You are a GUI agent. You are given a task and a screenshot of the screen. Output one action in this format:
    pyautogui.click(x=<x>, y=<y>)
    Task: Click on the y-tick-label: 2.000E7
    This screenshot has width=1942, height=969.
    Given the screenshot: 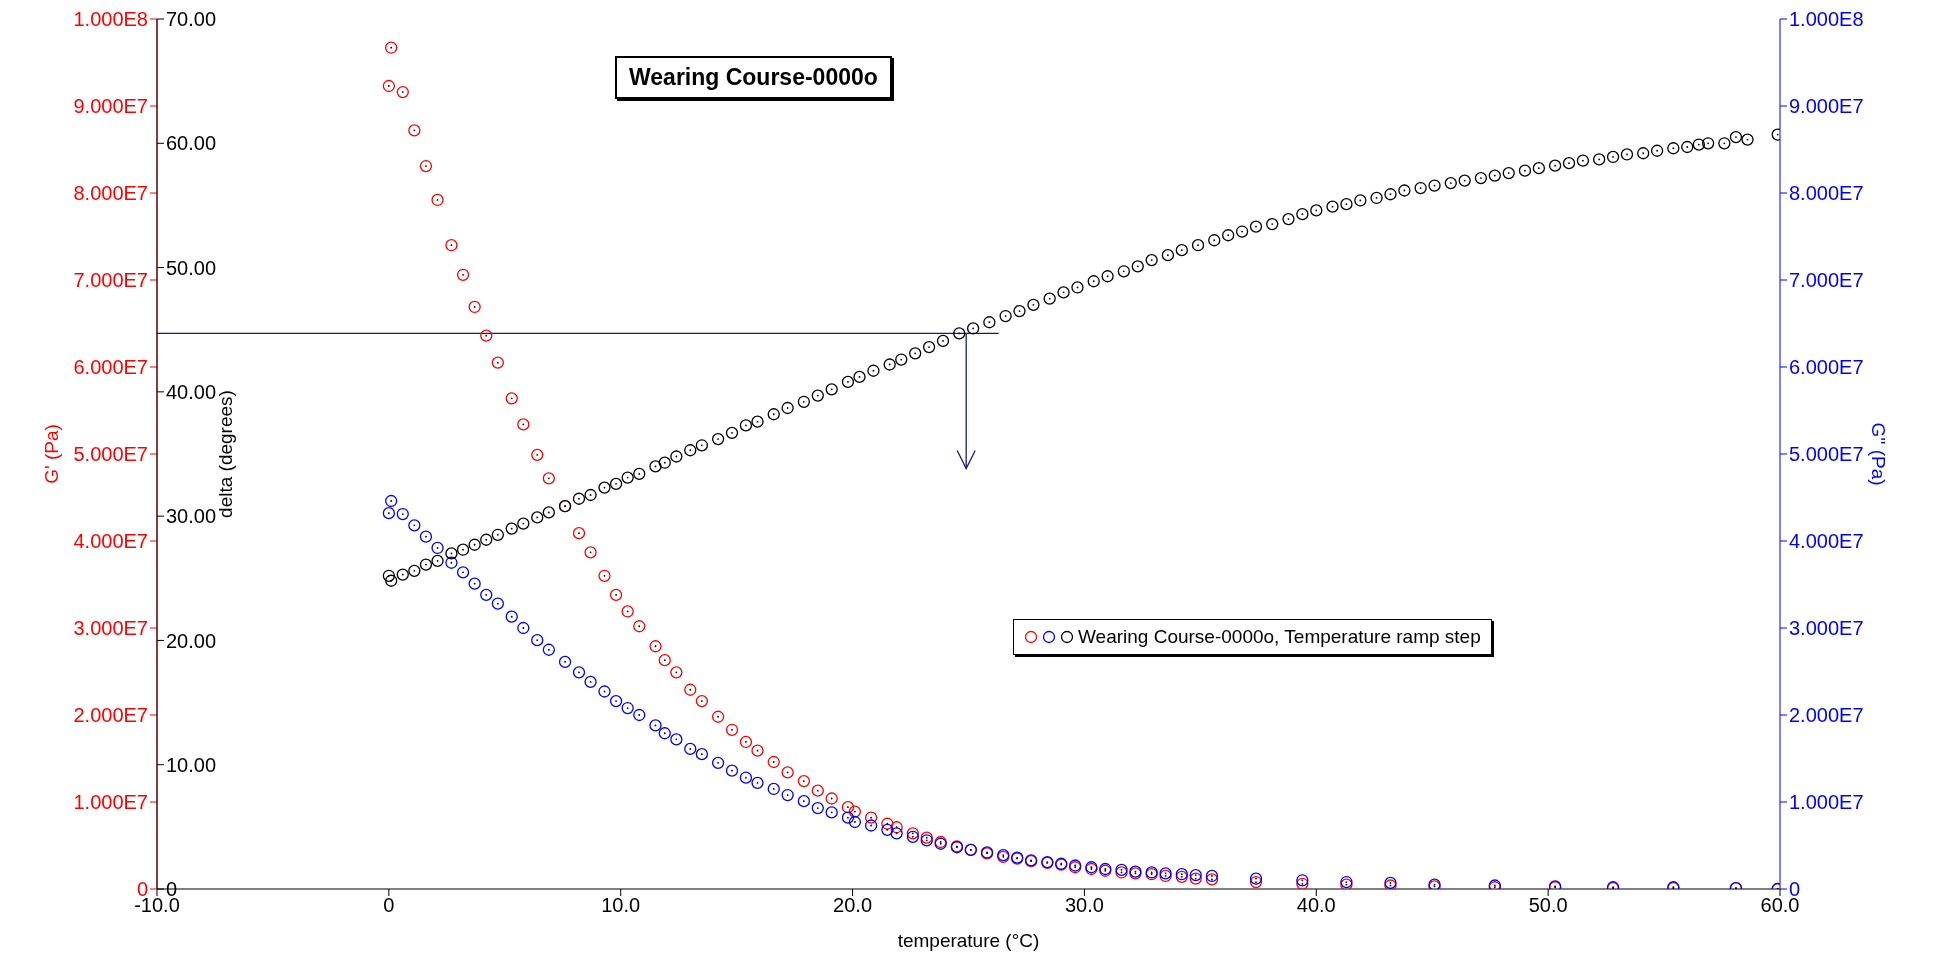 What is the action you would take?
    pyautogui.click(x=110, y=715)
    